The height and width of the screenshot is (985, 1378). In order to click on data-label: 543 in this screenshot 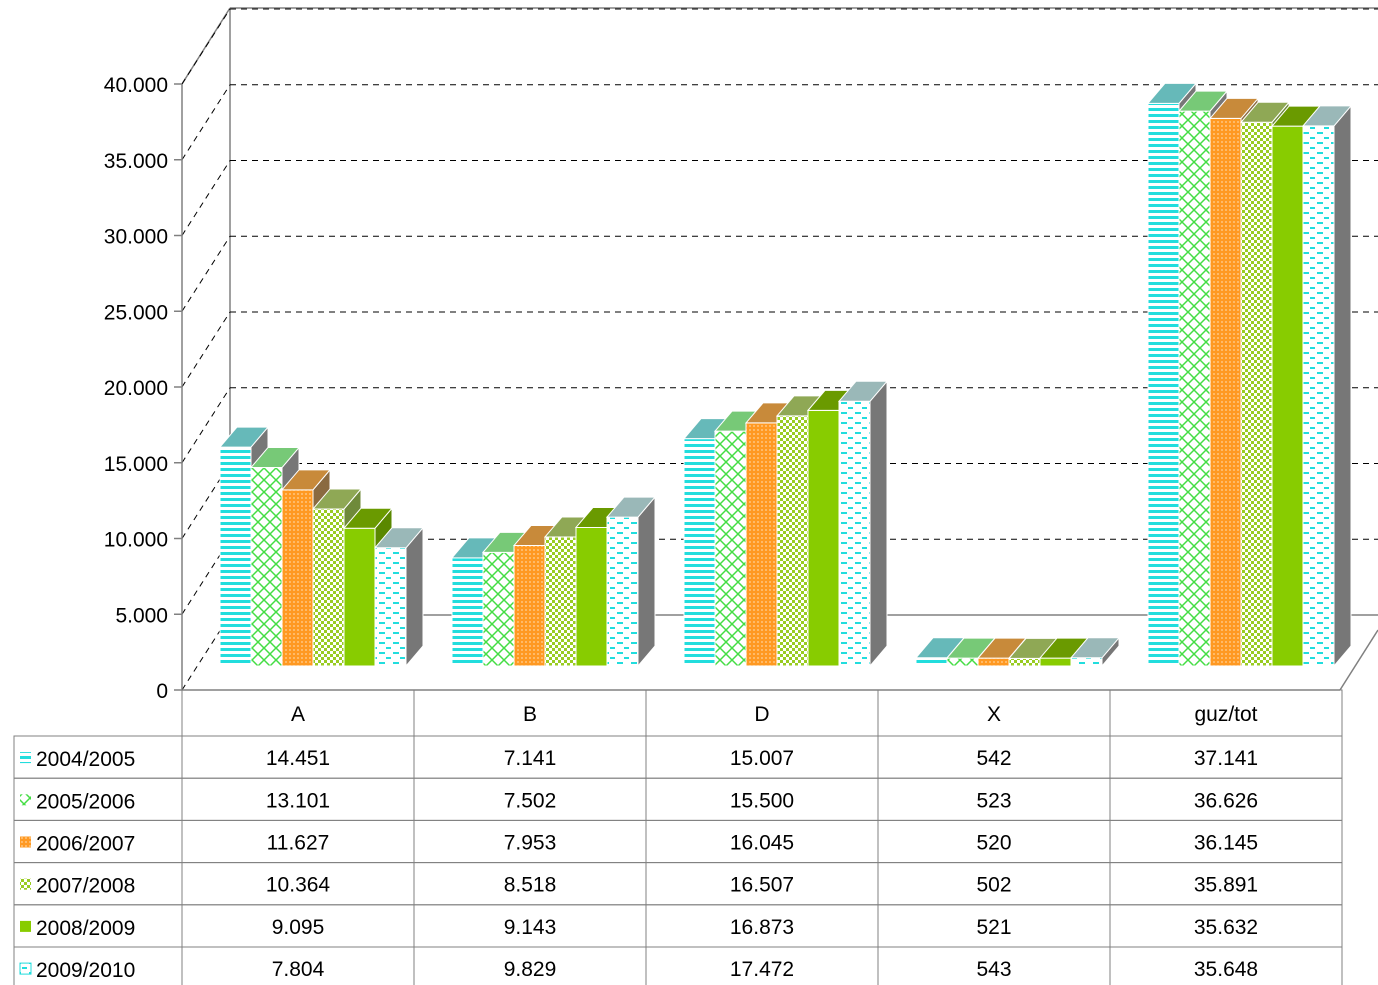, I will do `click(993, 969)`.